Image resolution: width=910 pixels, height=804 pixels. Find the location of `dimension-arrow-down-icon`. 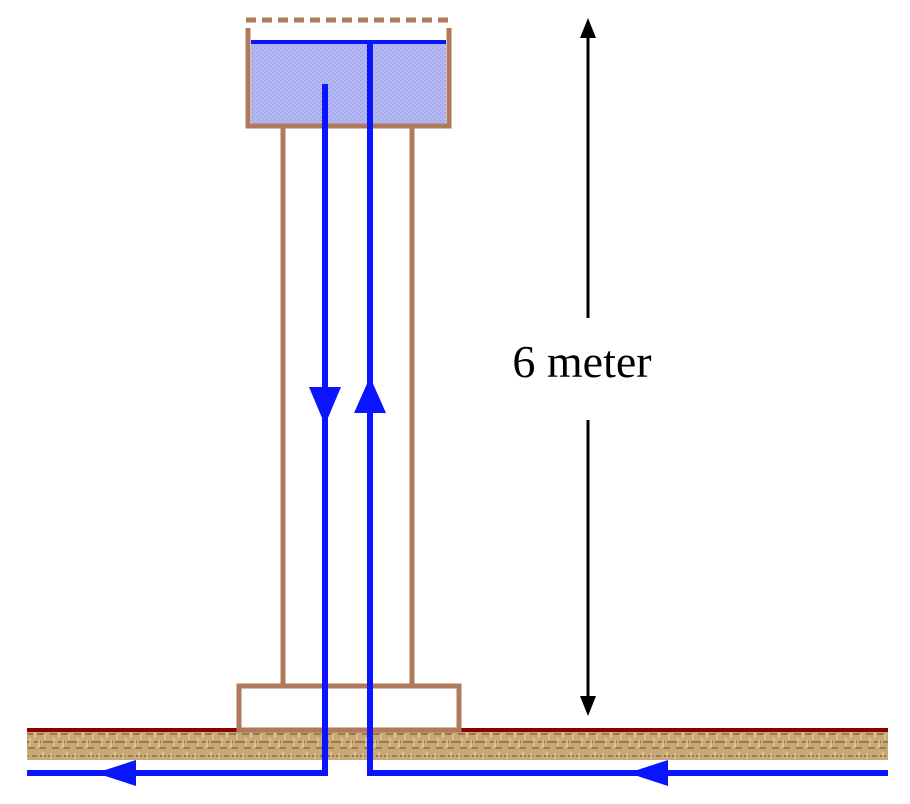

dimension-arrow-down-icon is located at coordinates (588, 706).